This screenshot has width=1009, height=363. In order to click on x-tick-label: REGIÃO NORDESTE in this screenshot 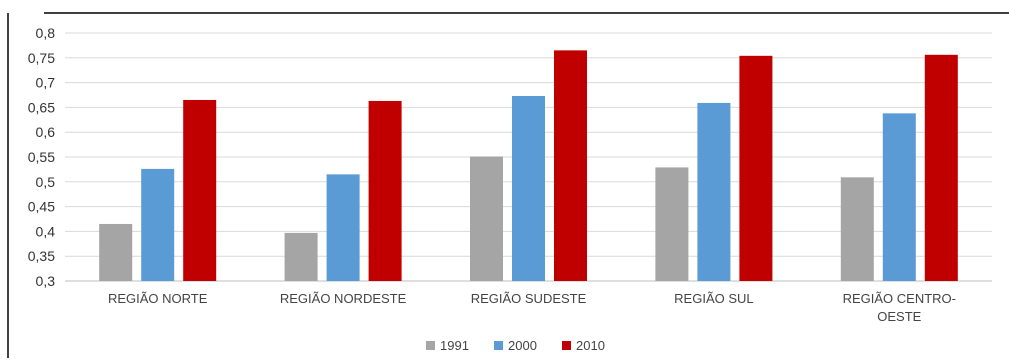, I will do `click(343, 298)`.